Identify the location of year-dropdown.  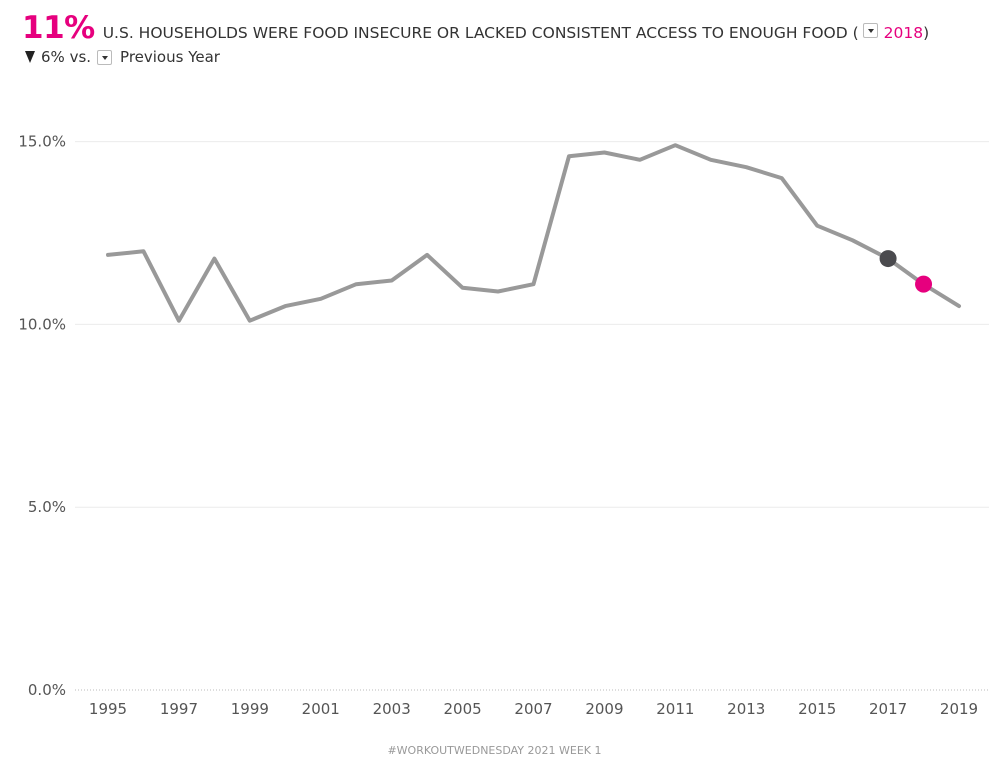
(870, 30).